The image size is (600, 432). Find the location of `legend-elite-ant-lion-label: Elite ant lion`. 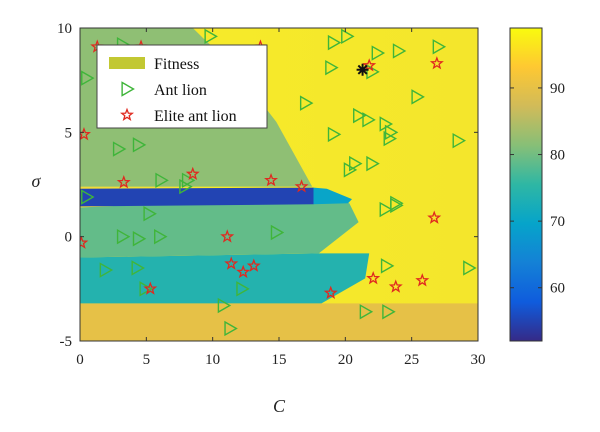

legend-elite-ant-lion-label: Elite ant lion is located at coordinates (195, 116).